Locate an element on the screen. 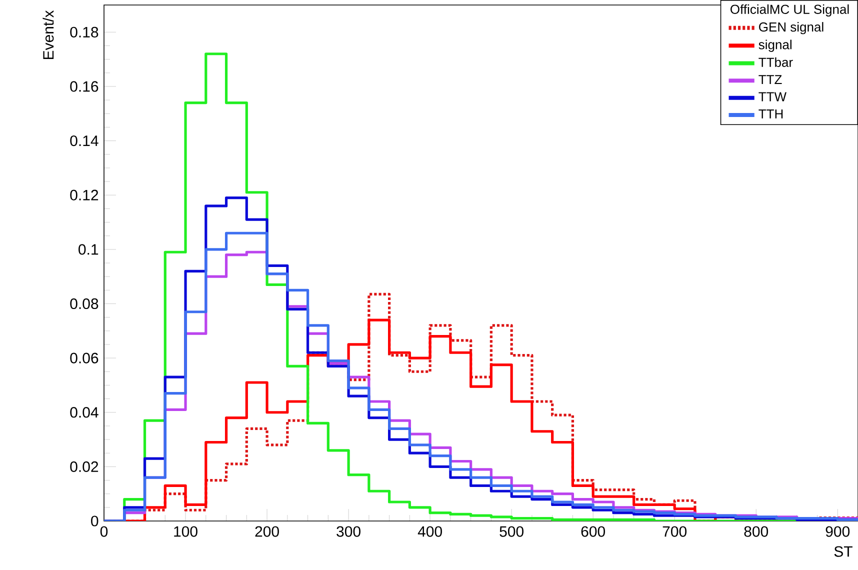 This screenshot has height=570, width=858. legend-label: TTbar is located at coordinates (775, 62).